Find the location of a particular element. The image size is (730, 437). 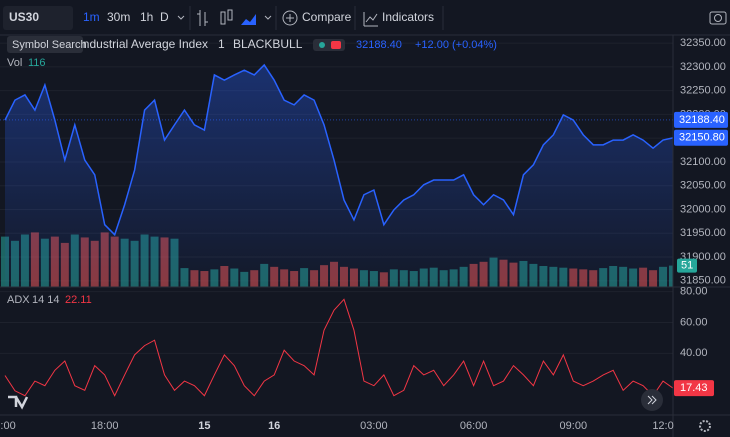

indicator-readout: 22.11 is located at coordinates (78, 300).